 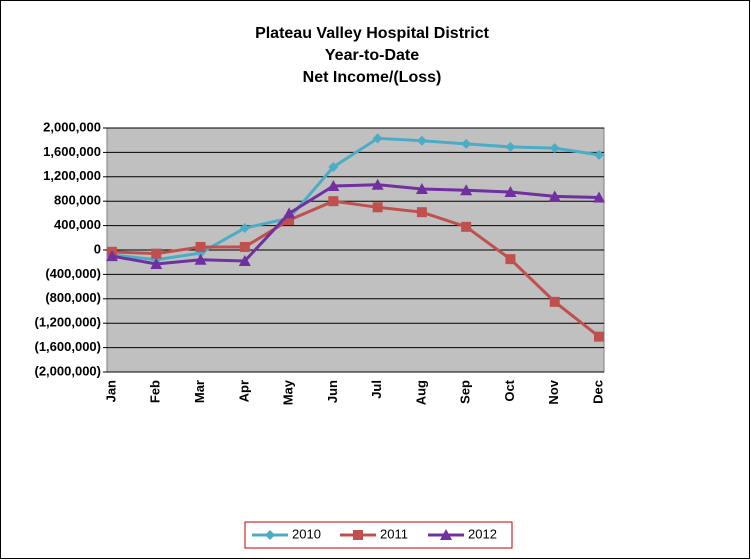 What do you see at coordinates (72, 126) in the screenshot?
I see `y-tick-label: 2,000,000` at bounding box center [72, 126].